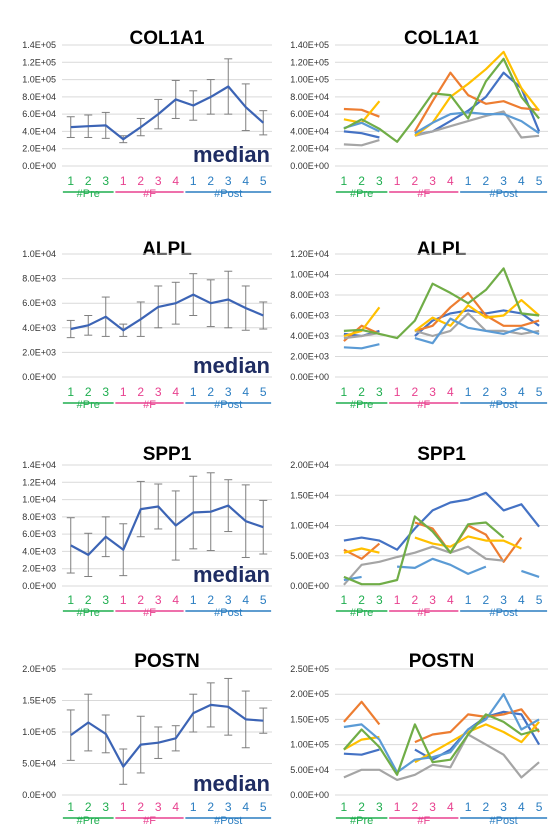 This screenshot has height=835, width=559. What do you see at coordinates (167, 312) in the screenshot?
I see `median-line` at bounding box center [167, 312].